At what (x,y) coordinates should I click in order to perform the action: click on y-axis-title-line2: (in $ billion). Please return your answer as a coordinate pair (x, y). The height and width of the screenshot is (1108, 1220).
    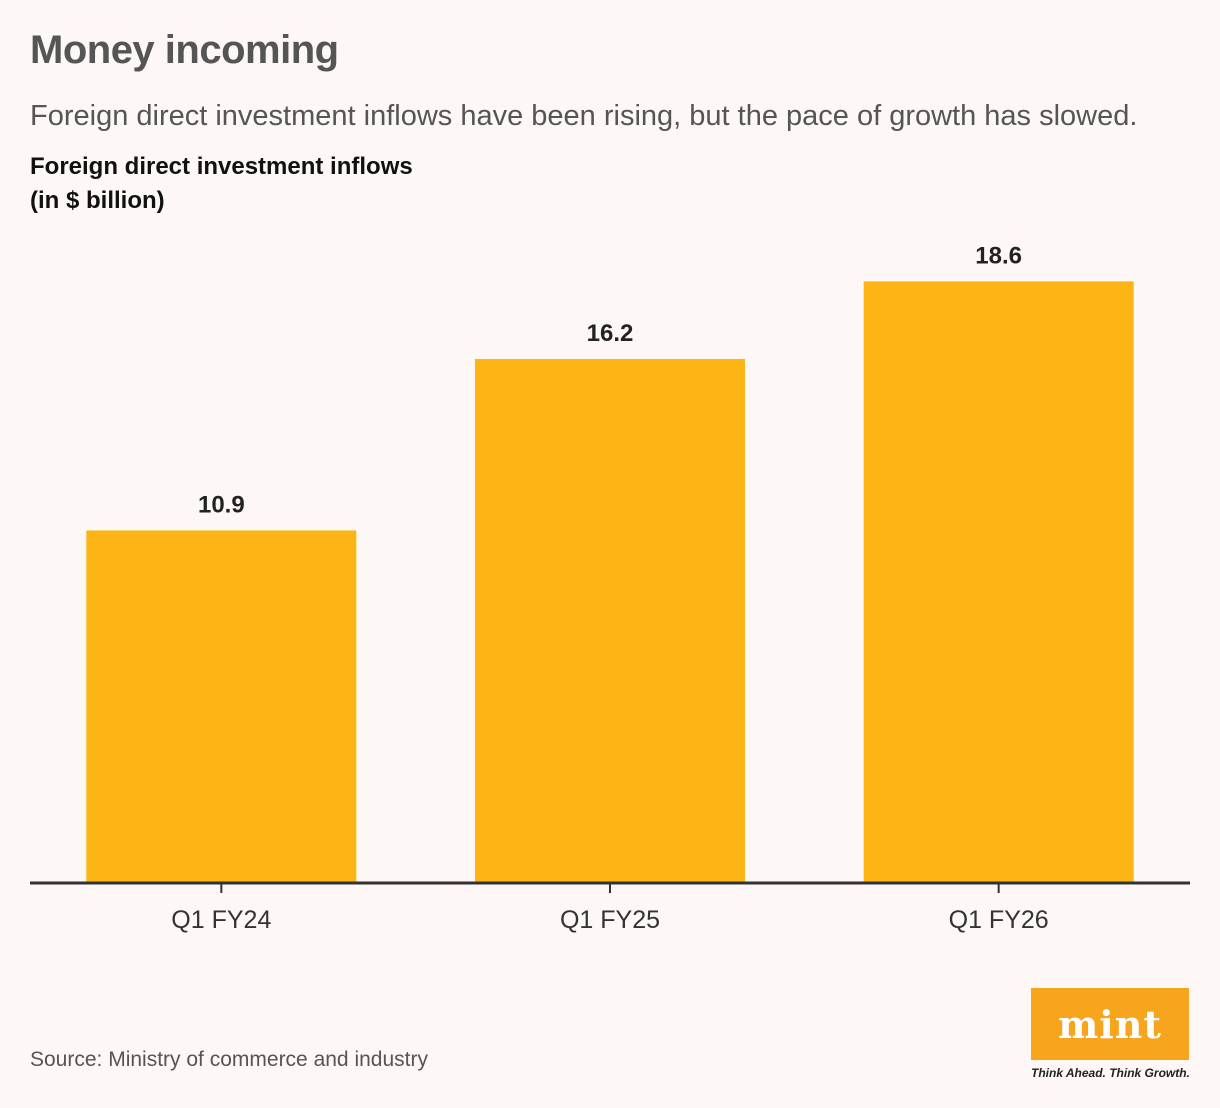
    Looking at the image, I should click on (97, 200).